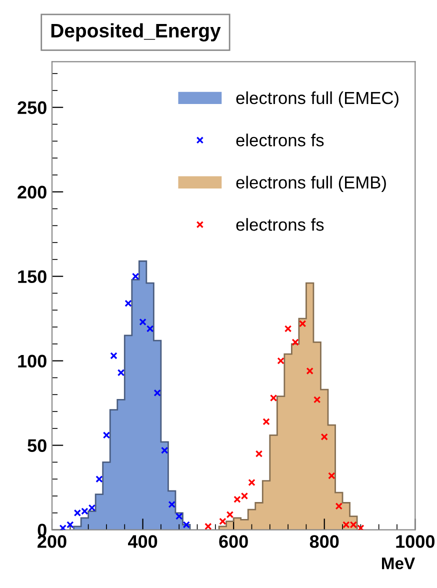 The width and height of the screenshot is (437, 588). I want to click on x-tick-label: 600, so click(233, 541).